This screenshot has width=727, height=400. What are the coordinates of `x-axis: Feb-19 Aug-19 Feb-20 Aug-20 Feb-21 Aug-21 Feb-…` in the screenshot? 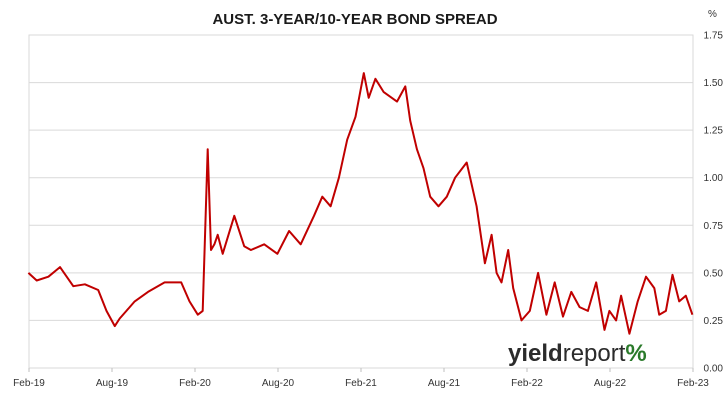 It's located at (361, 378).